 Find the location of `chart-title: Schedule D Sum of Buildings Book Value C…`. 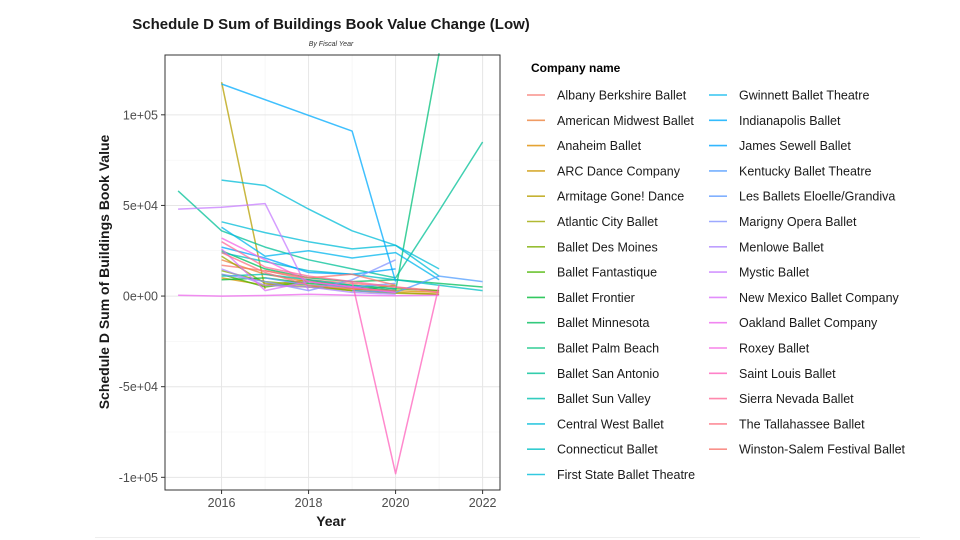

chart-title: Schedule D Sum of Buildings Book Value C… is located at coordinates (331, 24).